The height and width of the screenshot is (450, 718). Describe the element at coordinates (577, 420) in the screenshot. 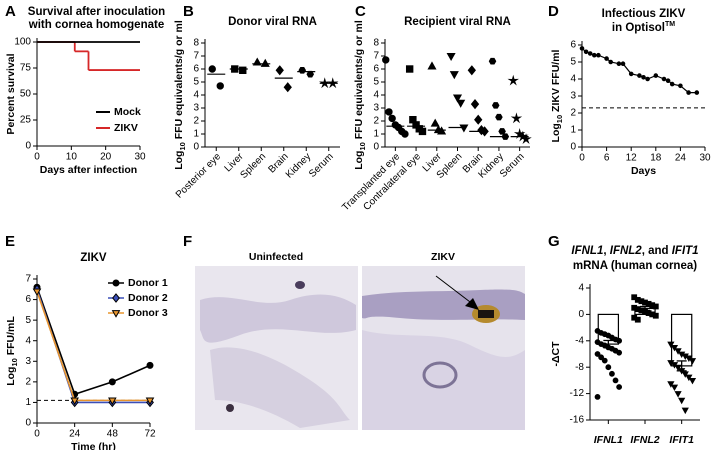

I see `y-tick-label: -16` at that location.